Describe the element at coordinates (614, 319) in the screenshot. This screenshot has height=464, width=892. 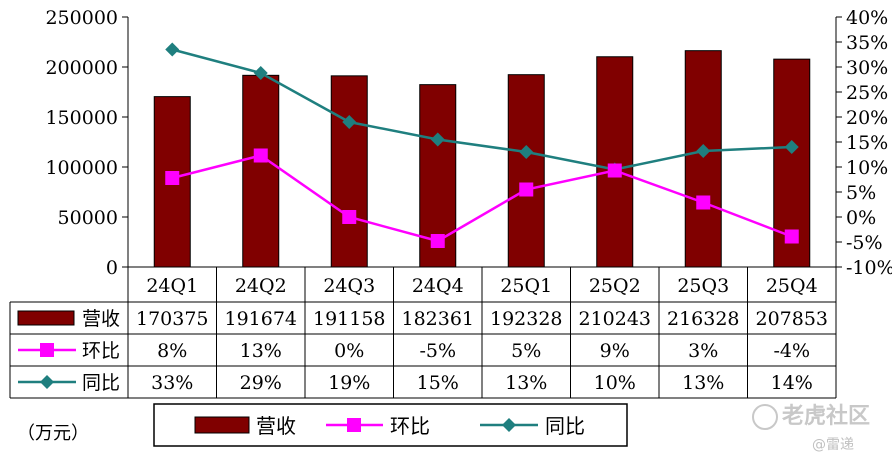
I see `table-cell: 210243` at that location.